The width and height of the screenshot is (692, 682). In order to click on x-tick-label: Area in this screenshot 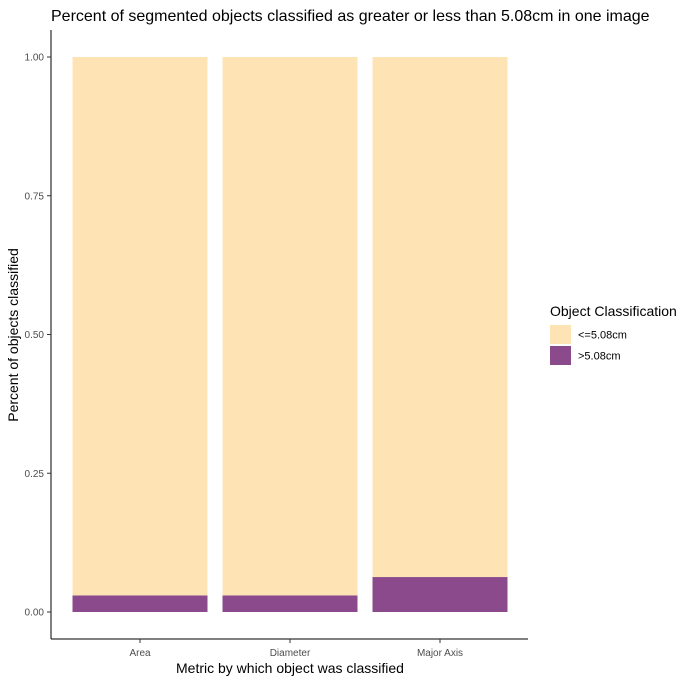, I will do `click(140, 653)`.